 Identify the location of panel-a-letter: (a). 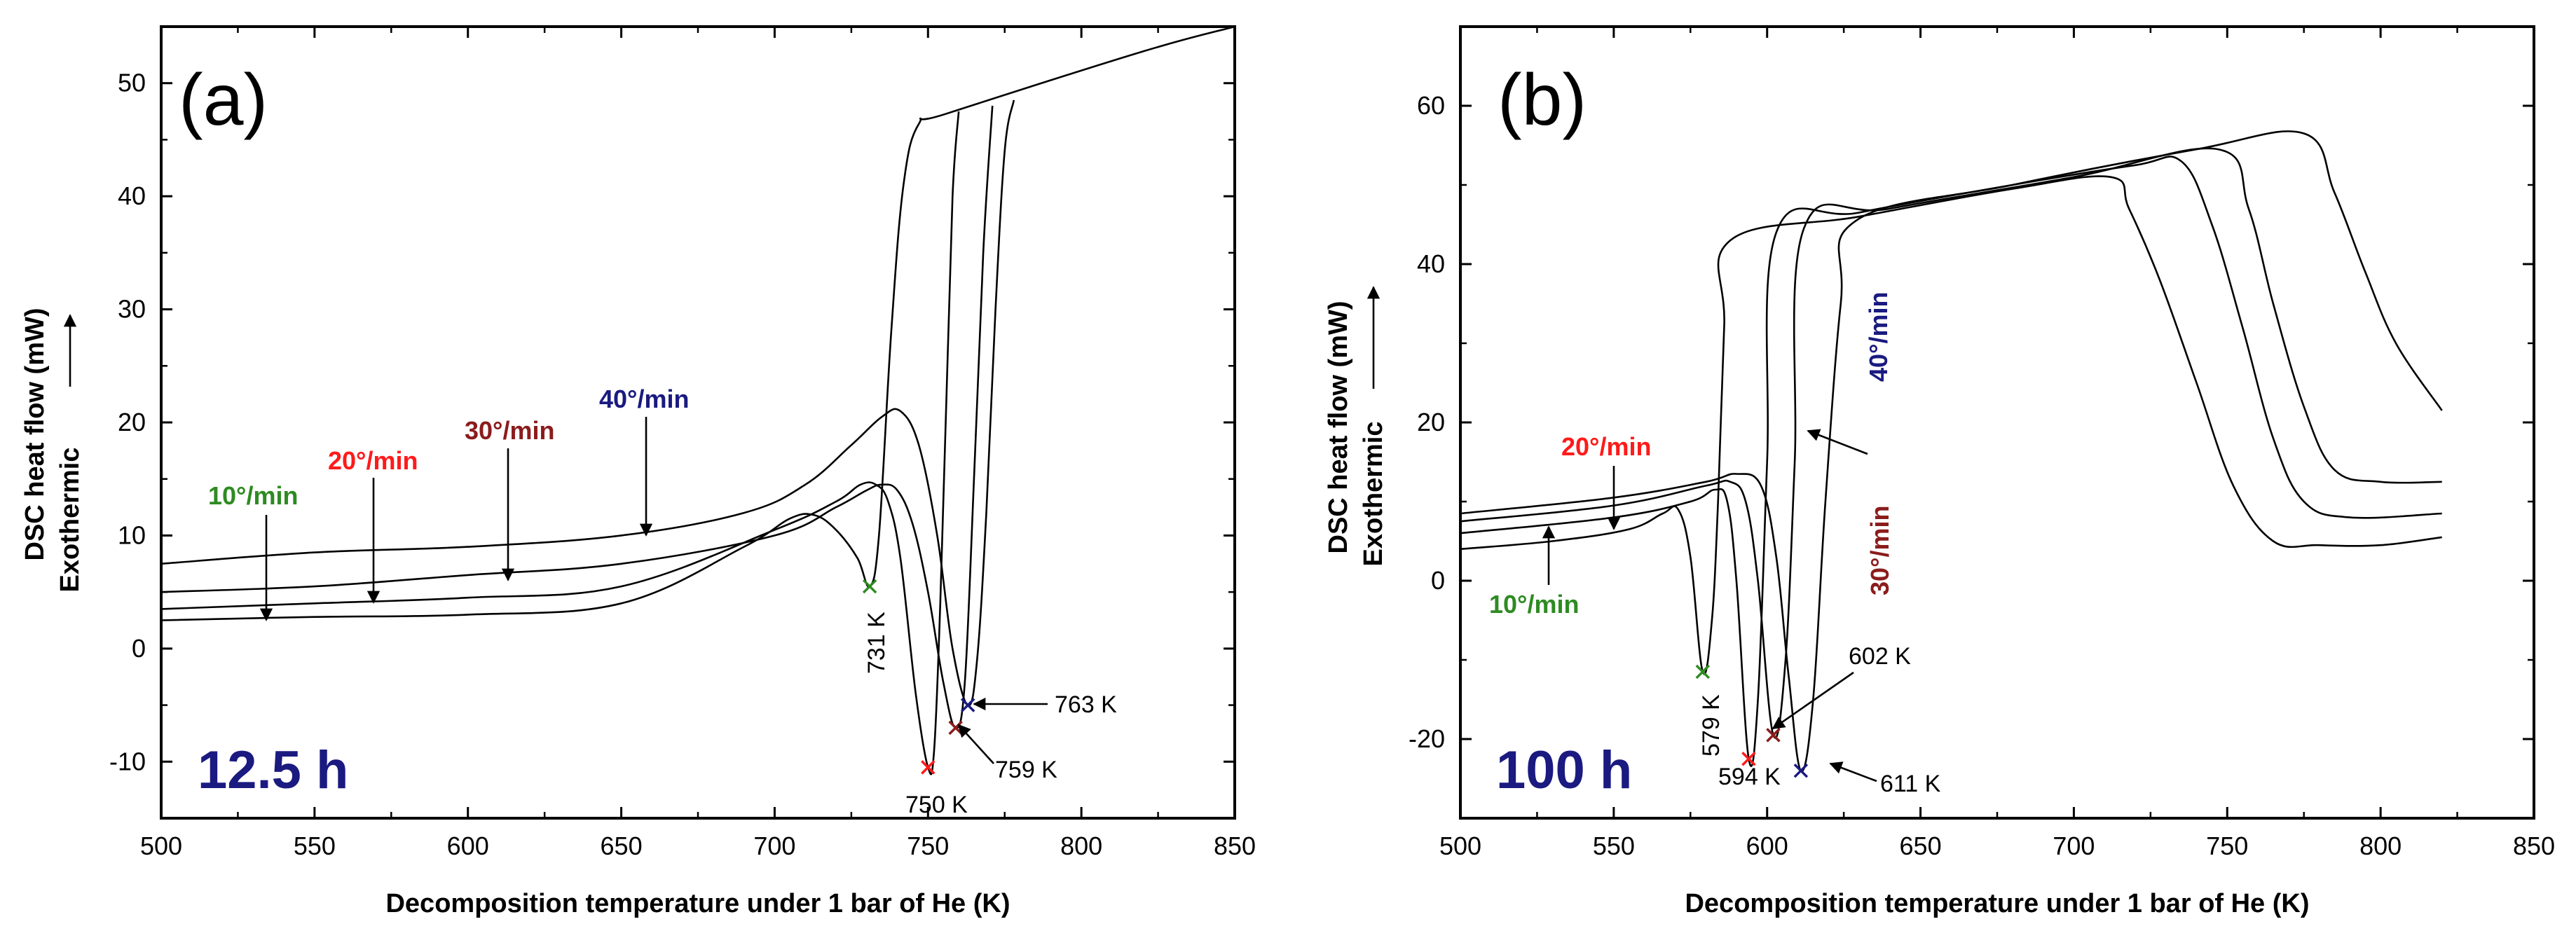
(224, 101).